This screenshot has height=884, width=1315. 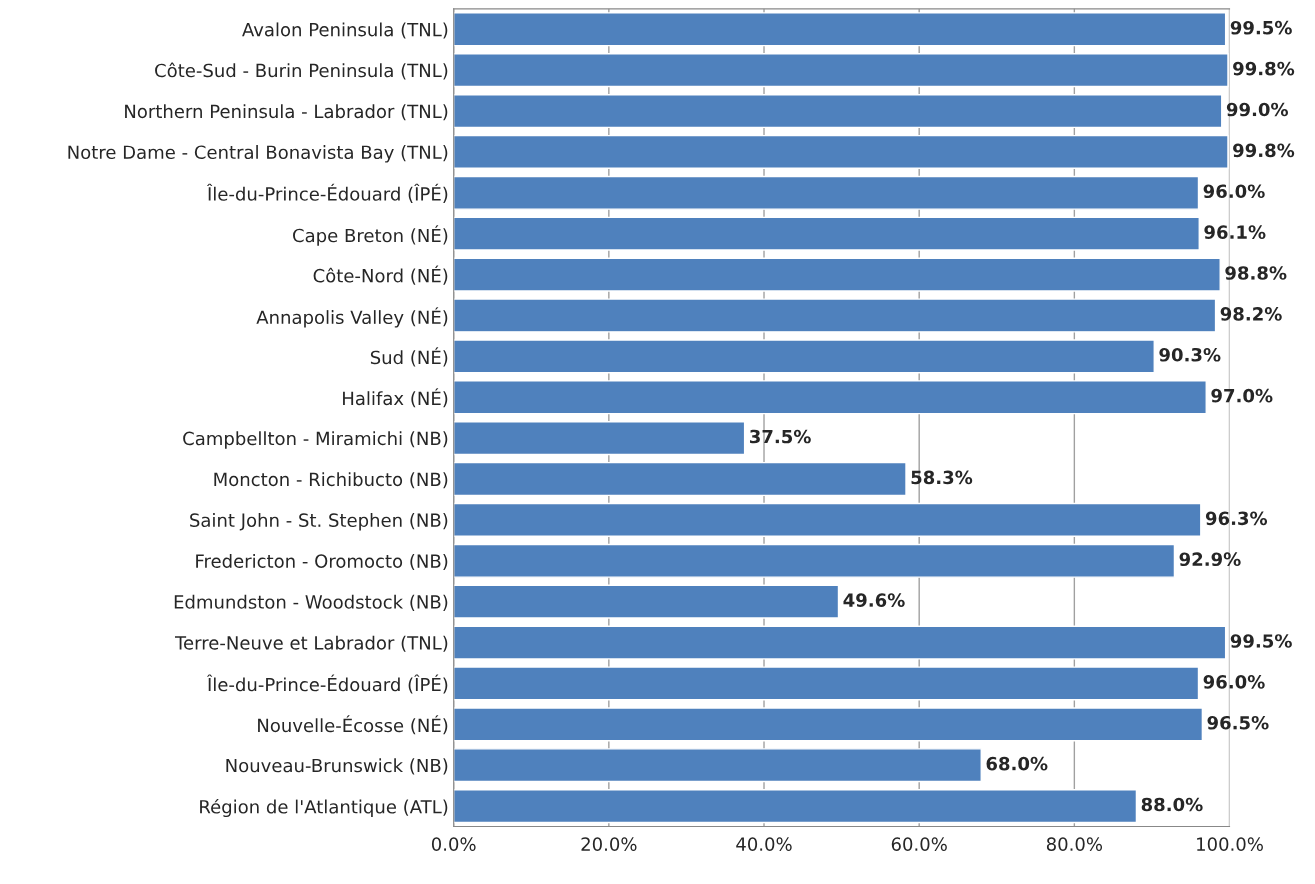 I want to click on y-tick-label: Moncton - Richibucto (NB), so click(x=331, y=480).